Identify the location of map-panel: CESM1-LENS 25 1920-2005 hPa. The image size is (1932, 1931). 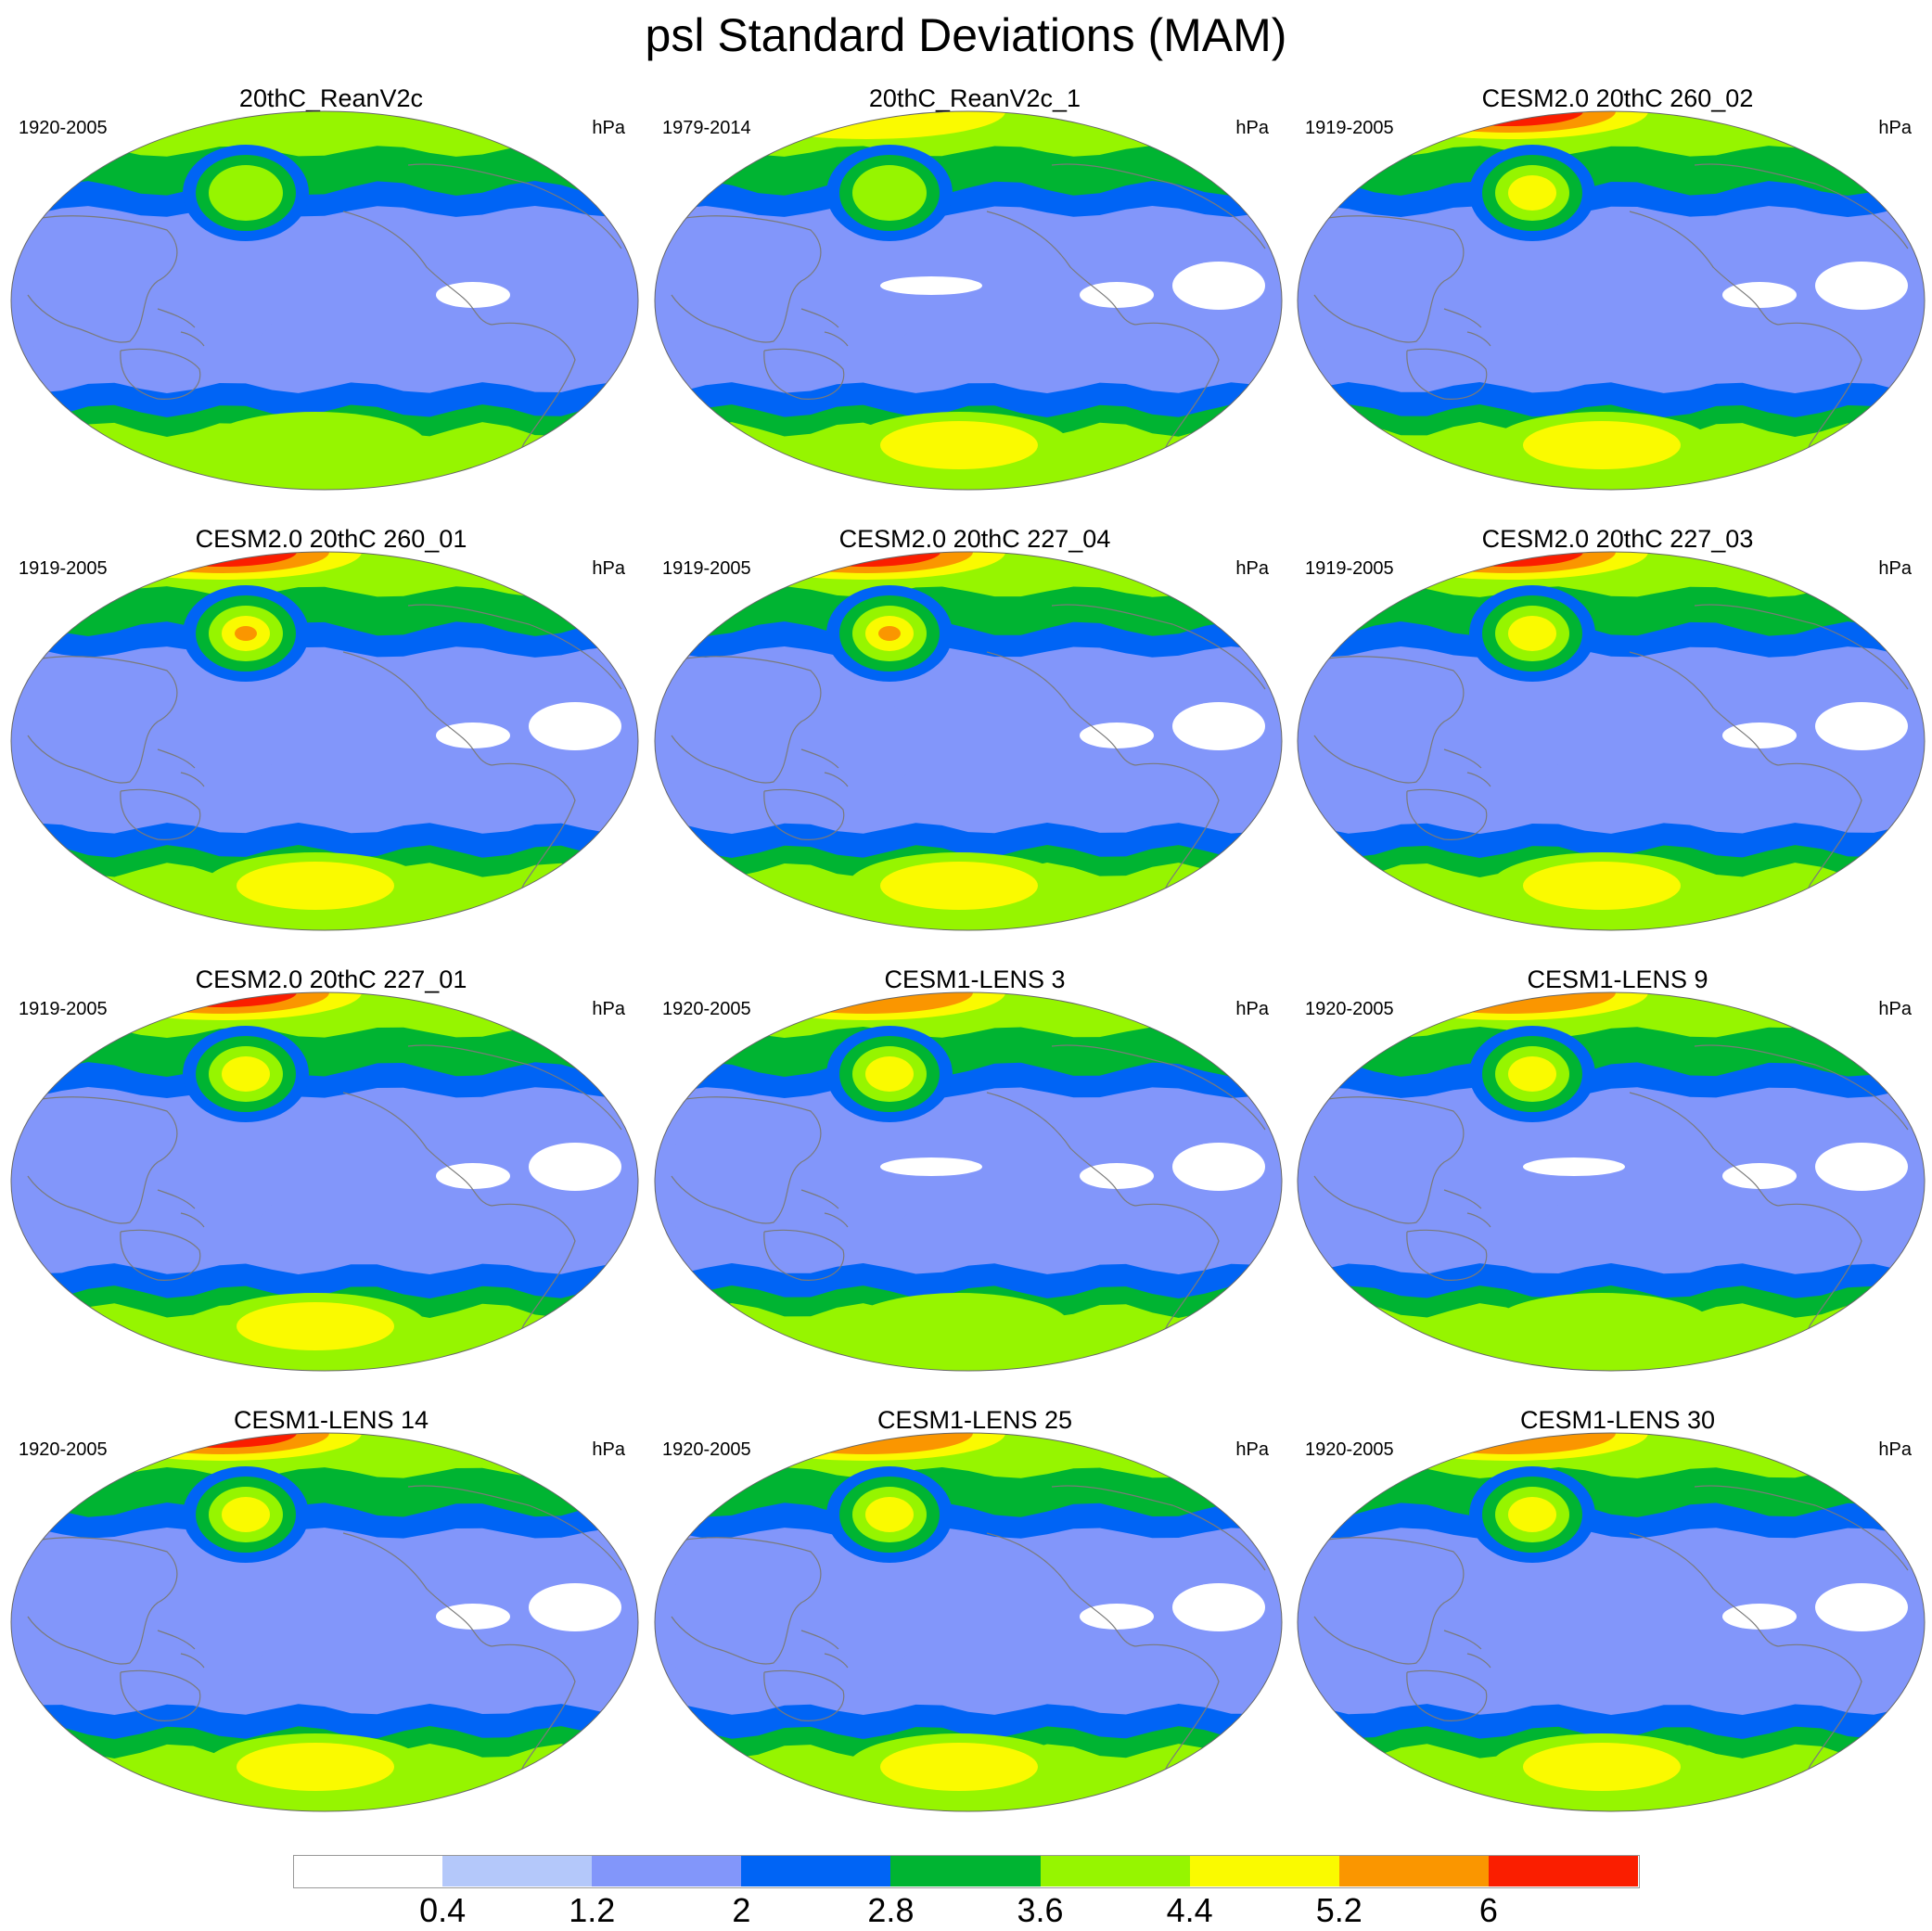
(975, 1623).